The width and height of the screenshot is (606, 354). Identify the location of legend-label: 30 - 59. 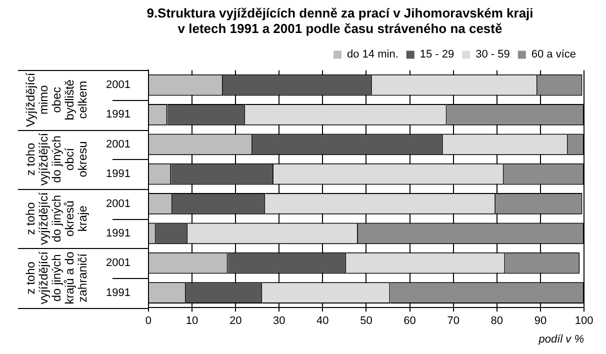
(493, 54).